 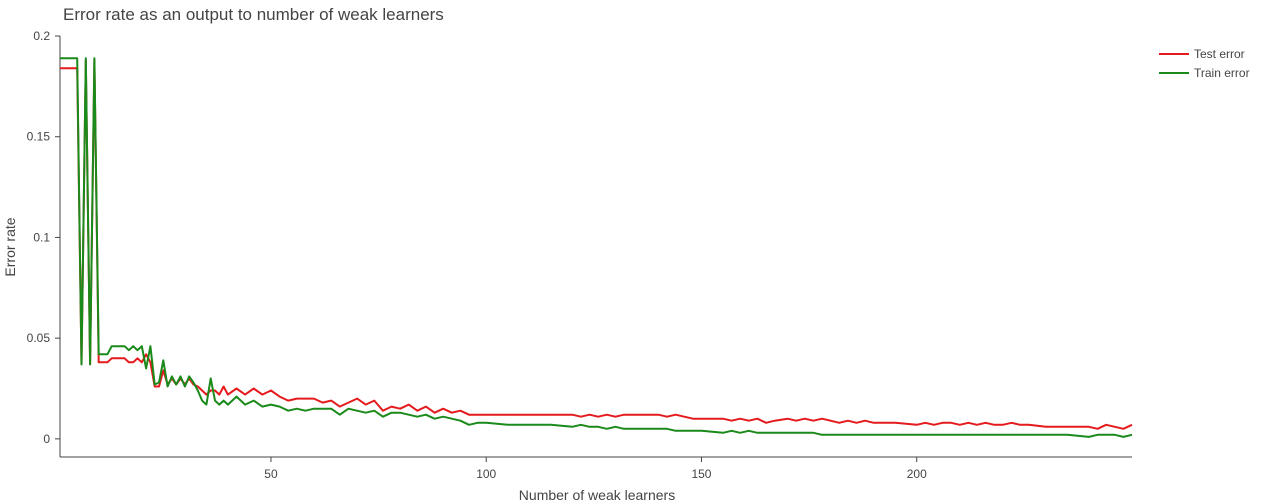 What do you see at coordinates (701, 474) in the screenshot?
I see `x-tick-label: 150` at bounding box center [701, 474].